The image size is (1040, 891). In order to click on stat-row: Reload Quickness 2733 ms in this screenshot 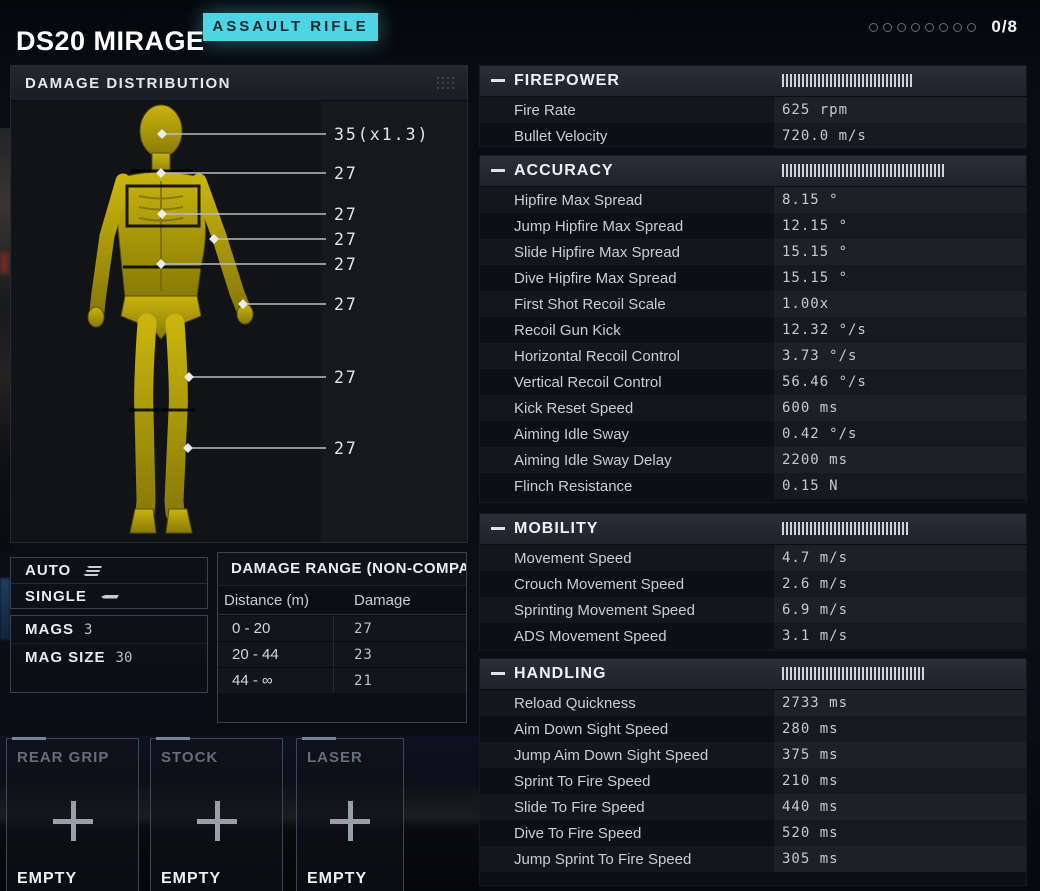, I will do `click(753, 703)`.